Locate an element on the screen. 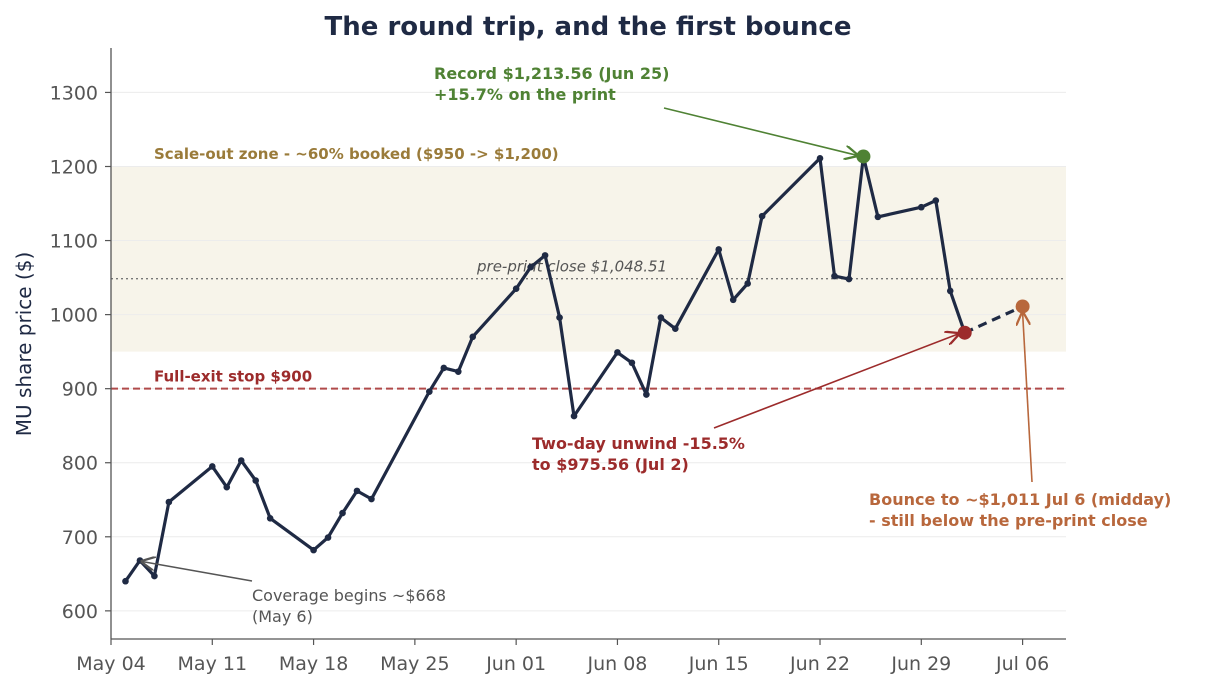  chart-title: The round trip, and the first bounce is located at coordinates (588, 27).